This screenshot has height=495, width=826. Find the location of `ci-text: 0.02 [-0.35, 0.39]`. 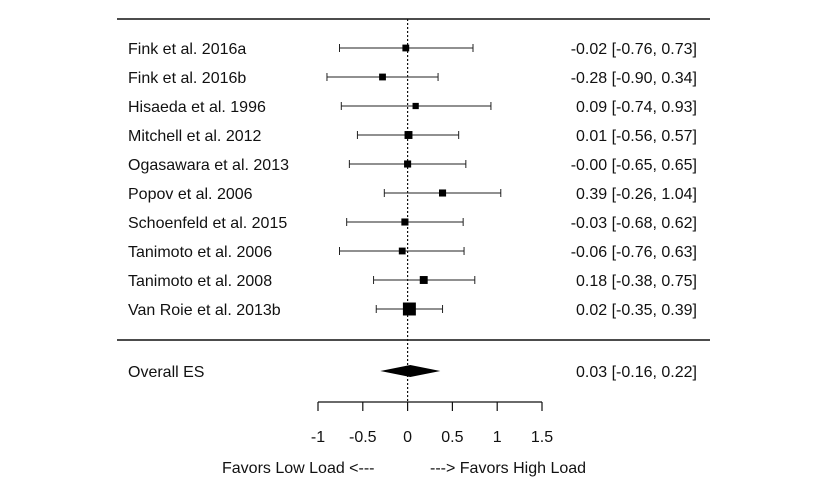

ci-text: 0.02 [-0.35, 0.39] is located at coordinates (636, 310).